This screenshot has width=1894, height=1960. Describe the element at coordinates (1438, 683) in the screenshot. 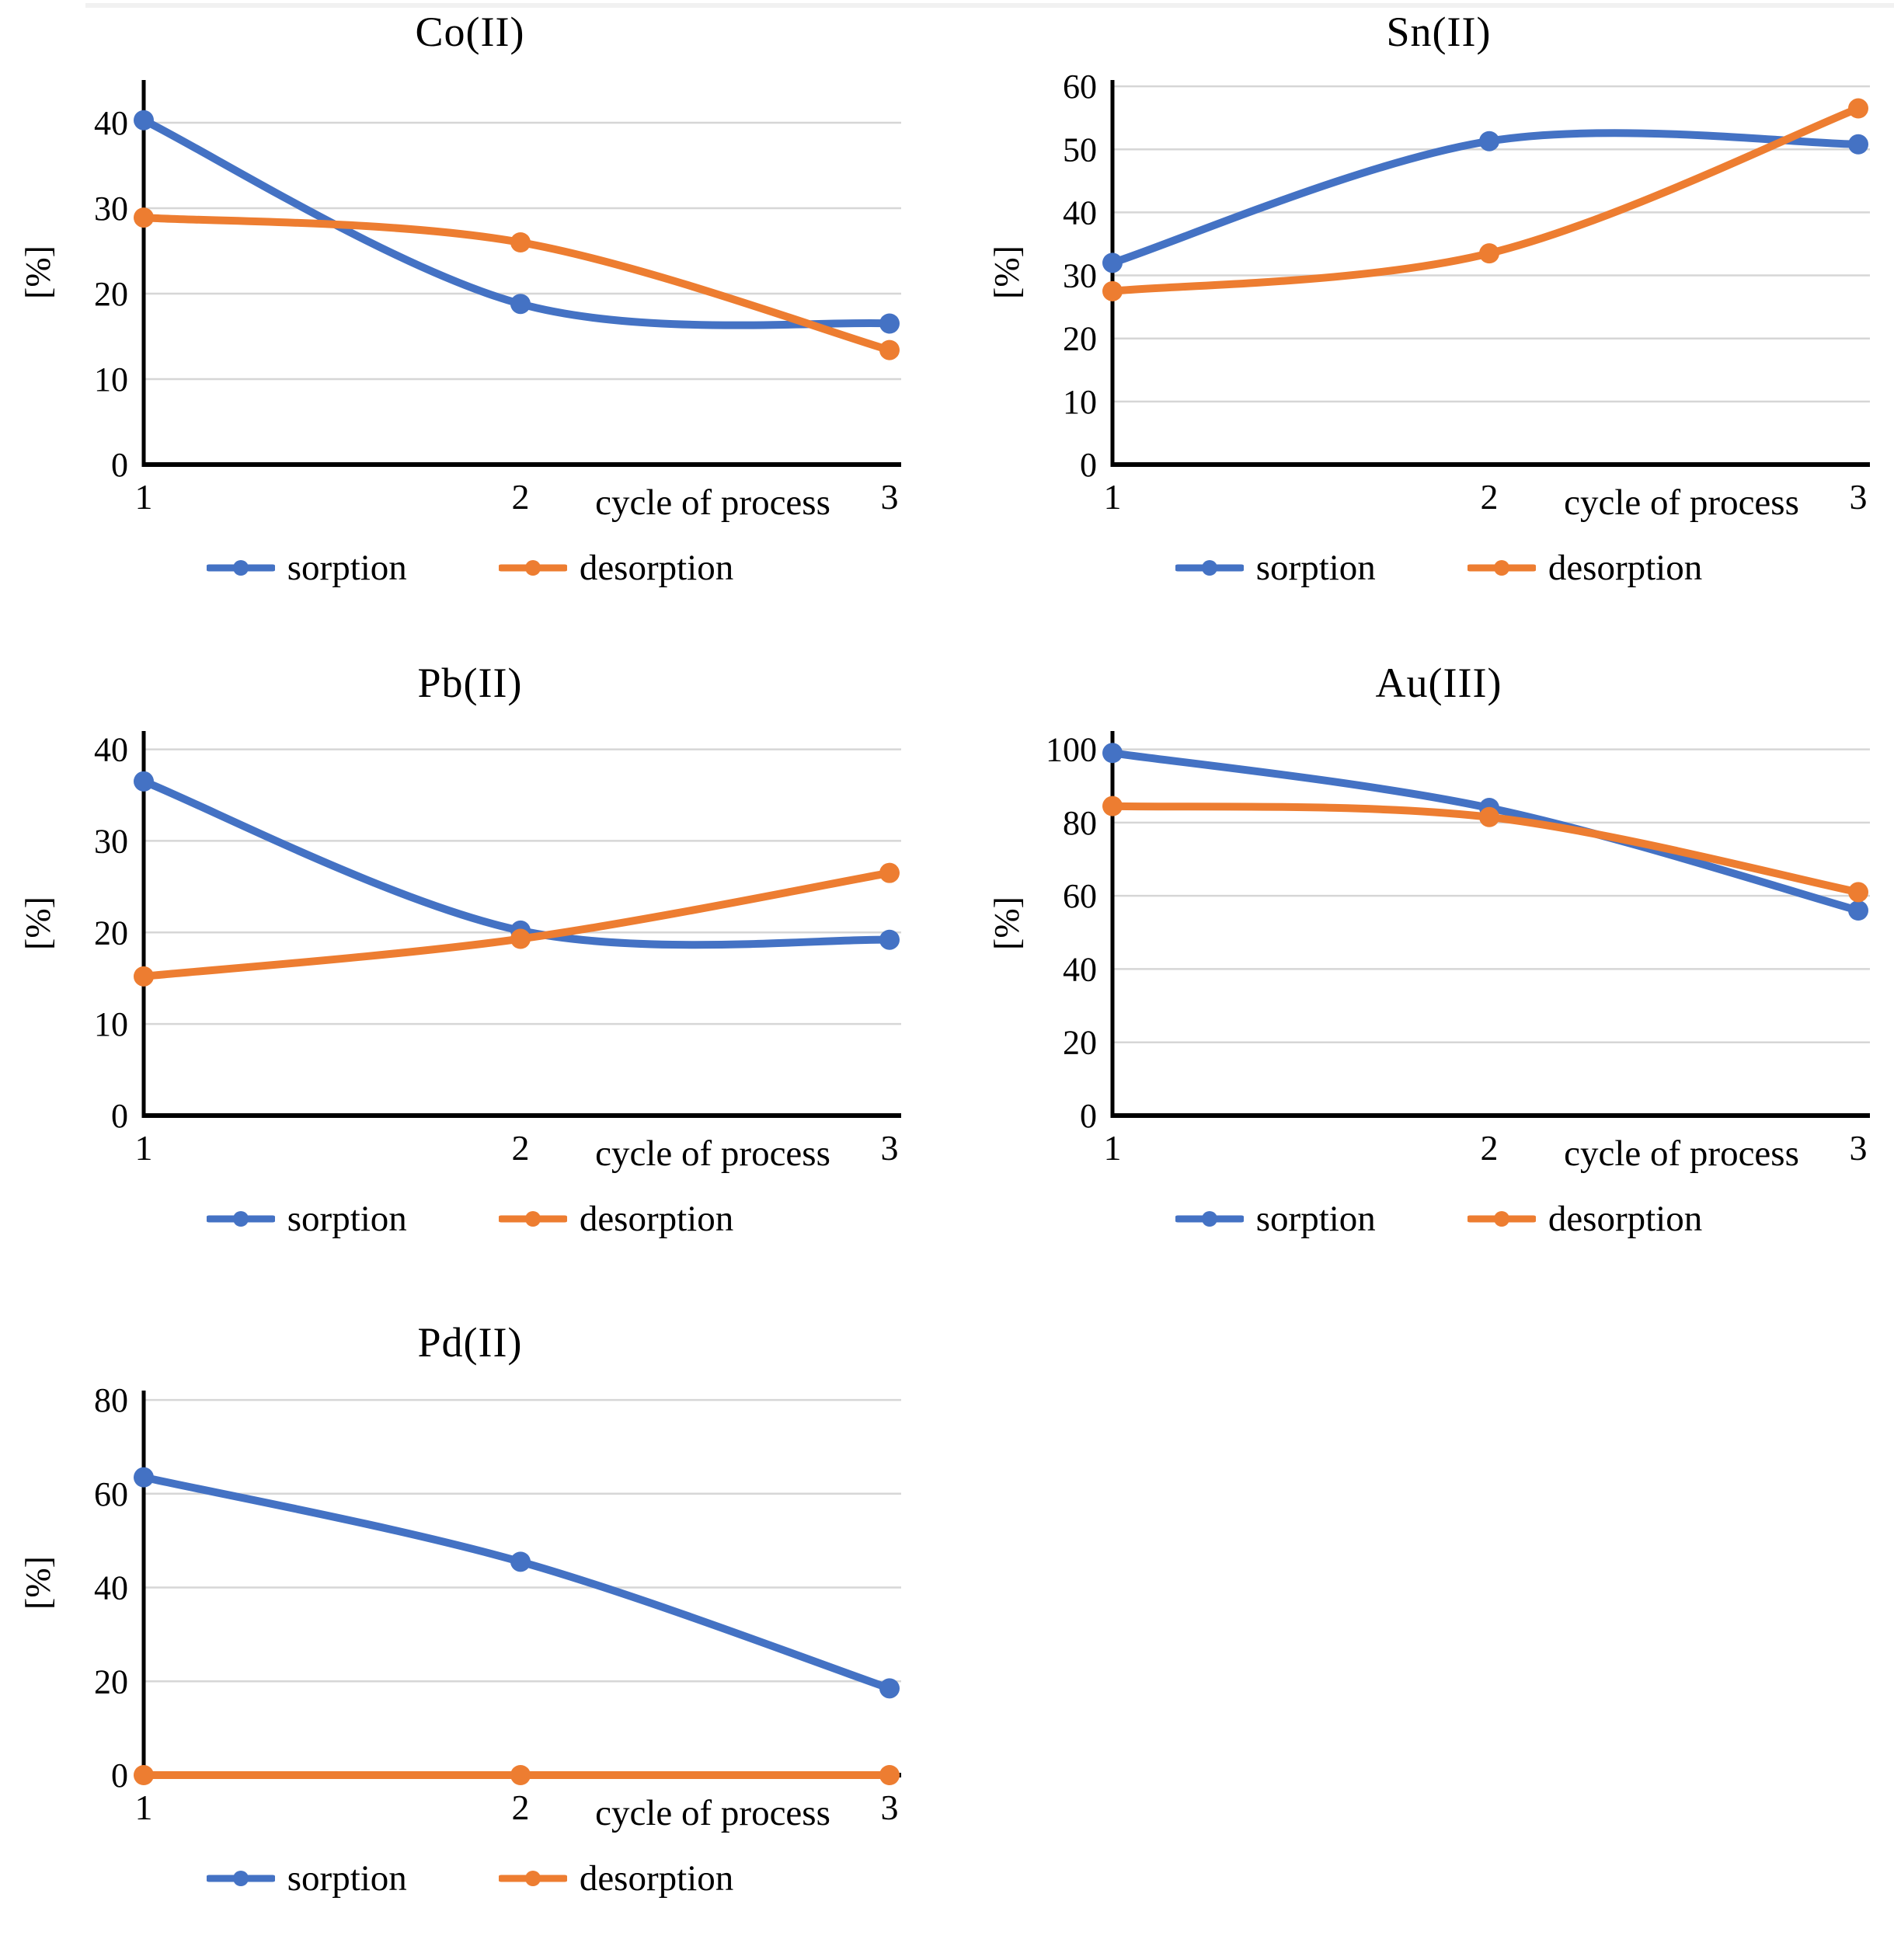

I see `chart-title-au: Au(III)` at that location.